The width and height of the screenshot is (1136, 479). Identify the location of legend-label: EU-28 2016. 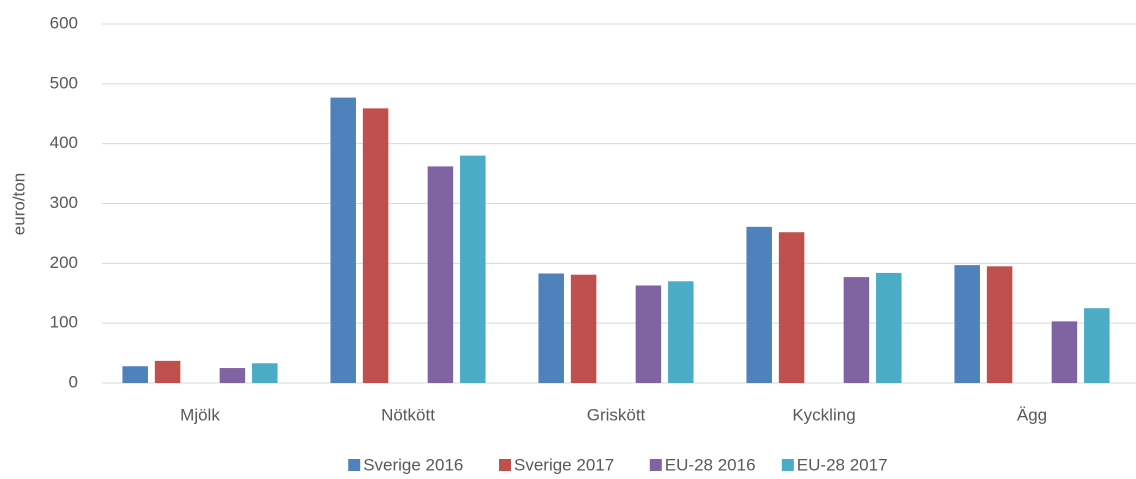
(710, 464).